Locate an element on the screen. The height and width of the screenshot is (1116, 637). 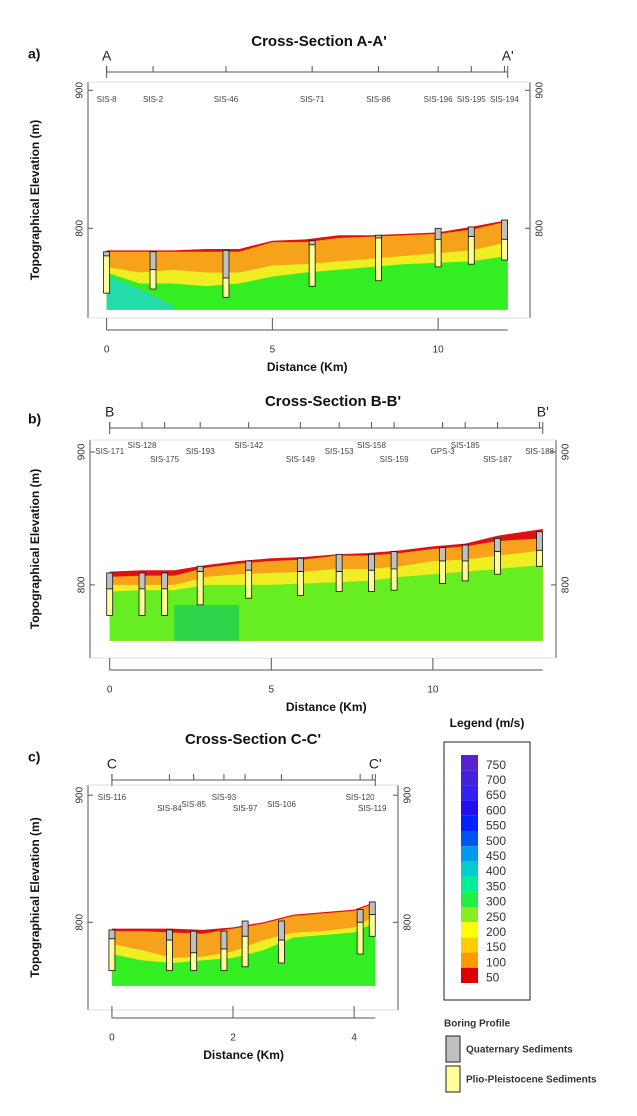
legend-label: 400 is located at coordinates (496, 871).